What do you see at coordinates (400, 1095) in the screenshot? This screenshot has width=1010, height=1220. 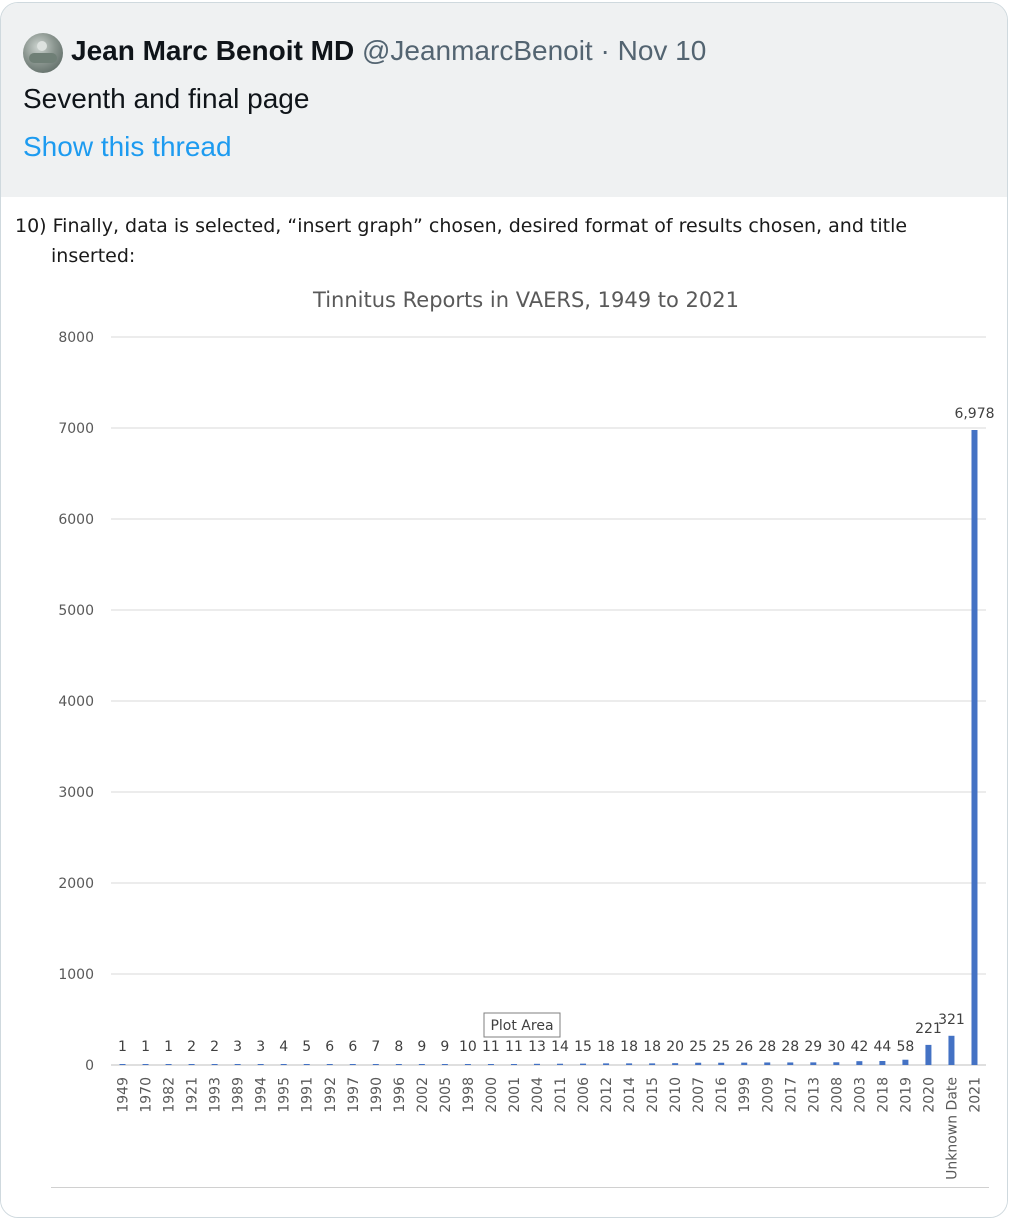 I see `x-tick-label: 1996` at bounding box center [400, 1095].